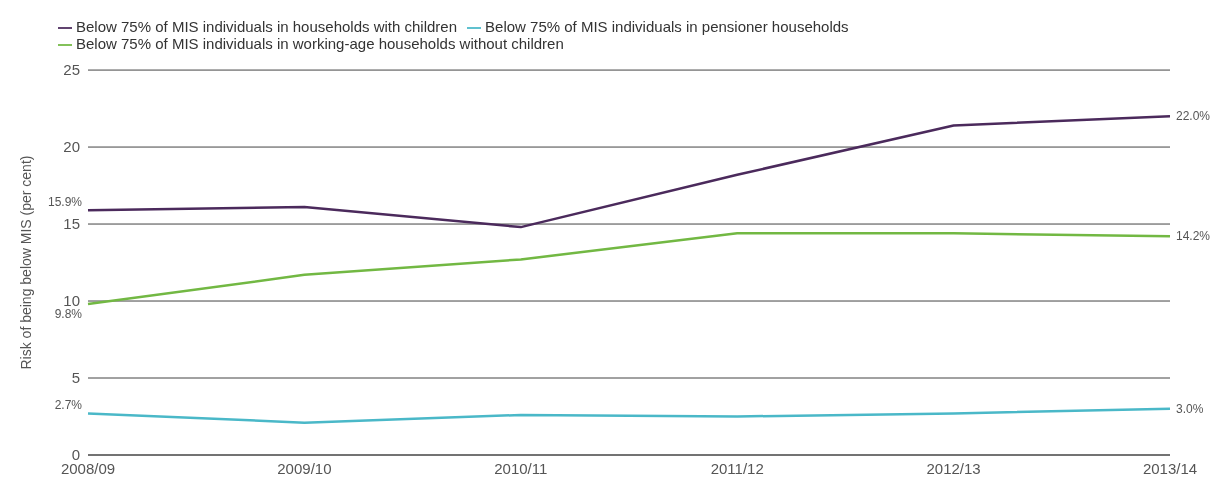 The height and width of the screenshot is (494, 1226). What do you see at coordinates (1193, 116) in the screenshot?
I see `data-label: 22.0%` at bounding box center [1193, 116].